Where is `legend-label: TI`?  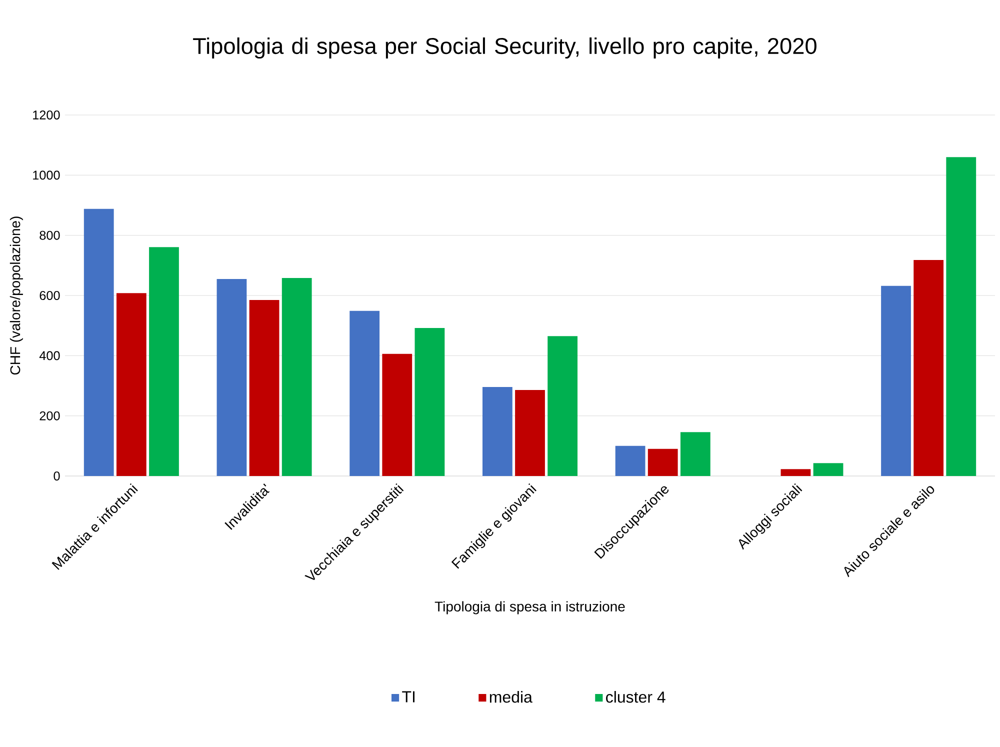 legend-label: TI is located at coordinates (408, 696).